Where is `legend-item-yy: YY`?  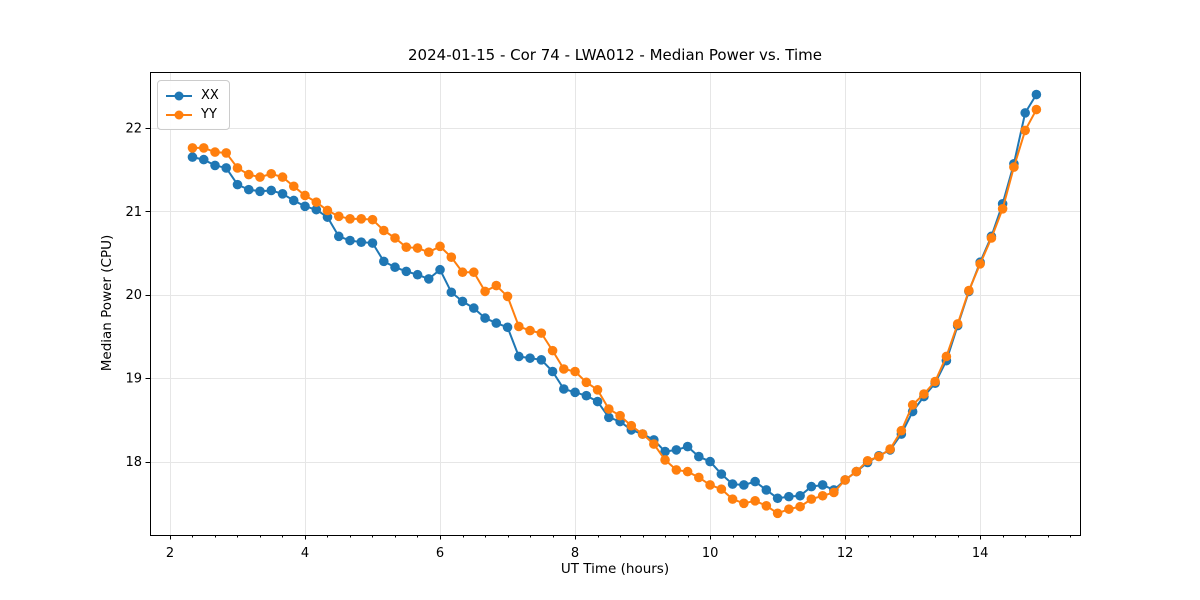 legend-item-yy: YY is located at coordinates (192, 114).